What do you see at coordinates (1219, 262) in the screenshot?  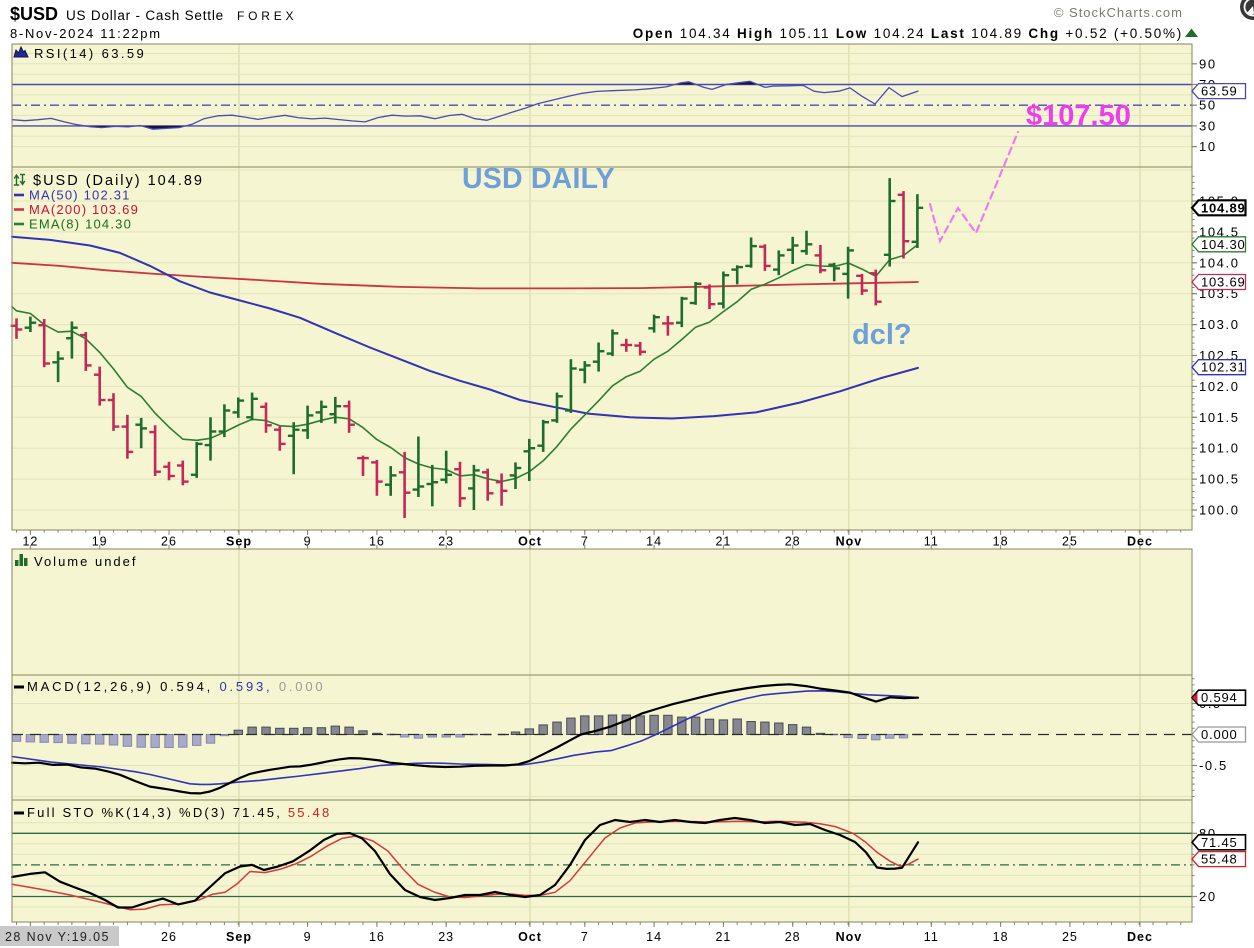 I see `svg-text: 104.0` at bounding box center [1219, 262].